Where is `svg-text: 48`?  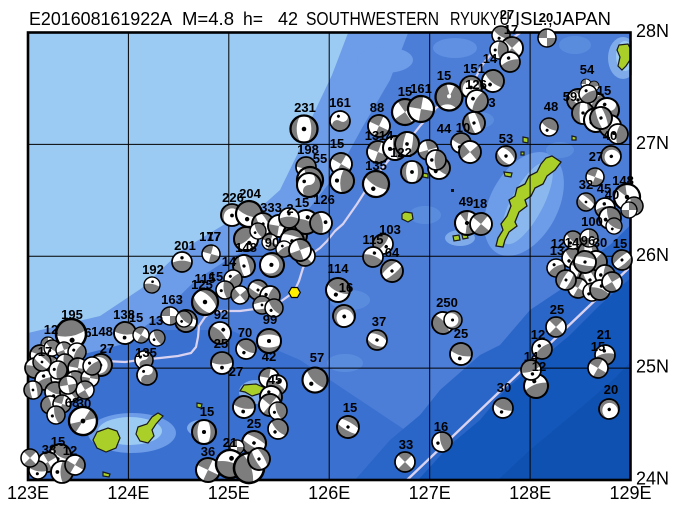
svg-text: 48 is located at coordinates (551, 106).